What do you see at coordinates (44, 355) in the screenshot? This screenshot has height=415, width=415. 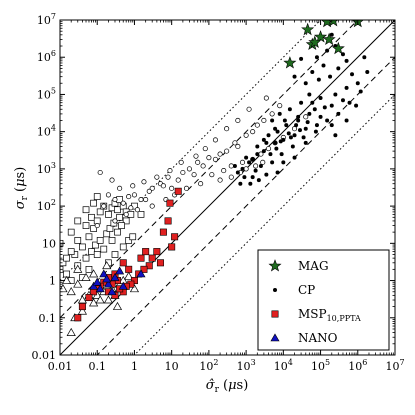 I see `y-tick-label: 0.01` at bounding box center [44, 355].